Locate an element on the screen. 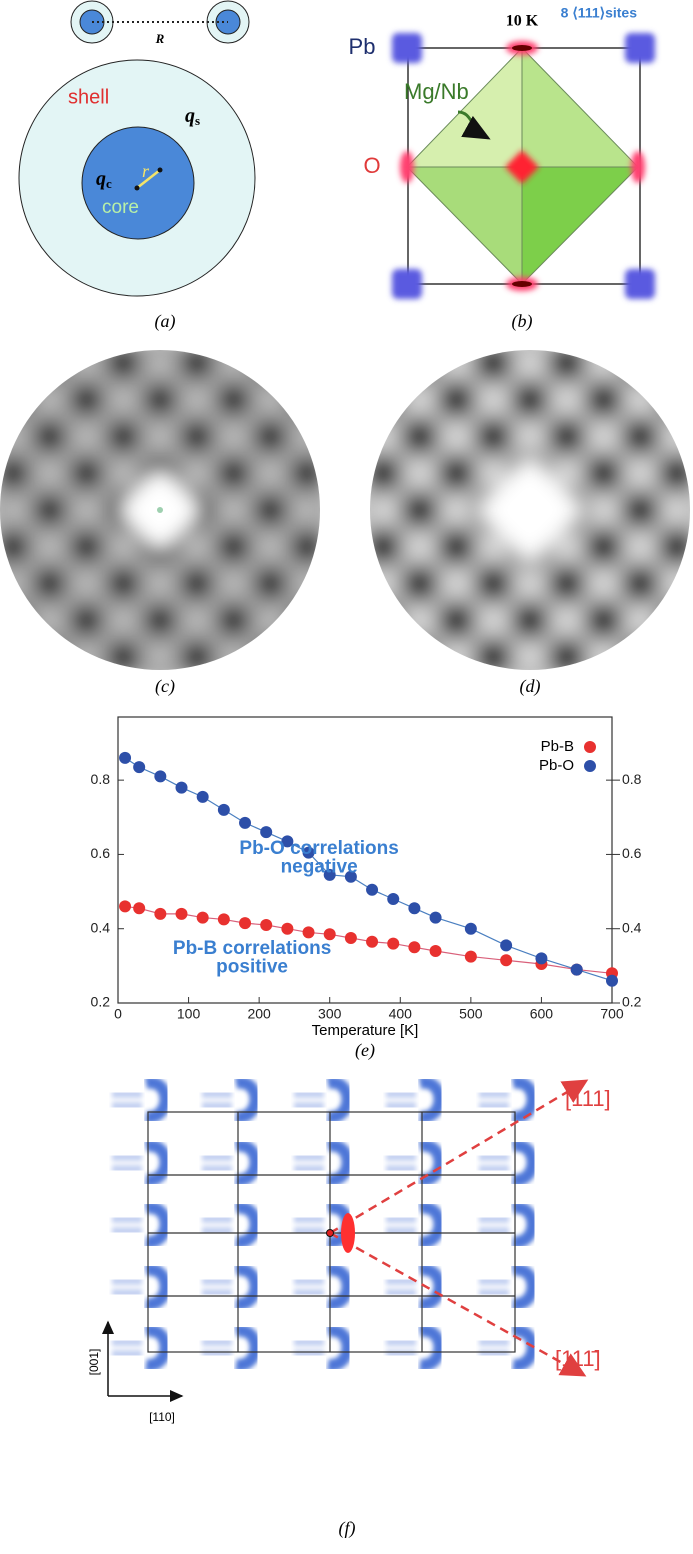  red-site is located at coordinates (348, 1233).